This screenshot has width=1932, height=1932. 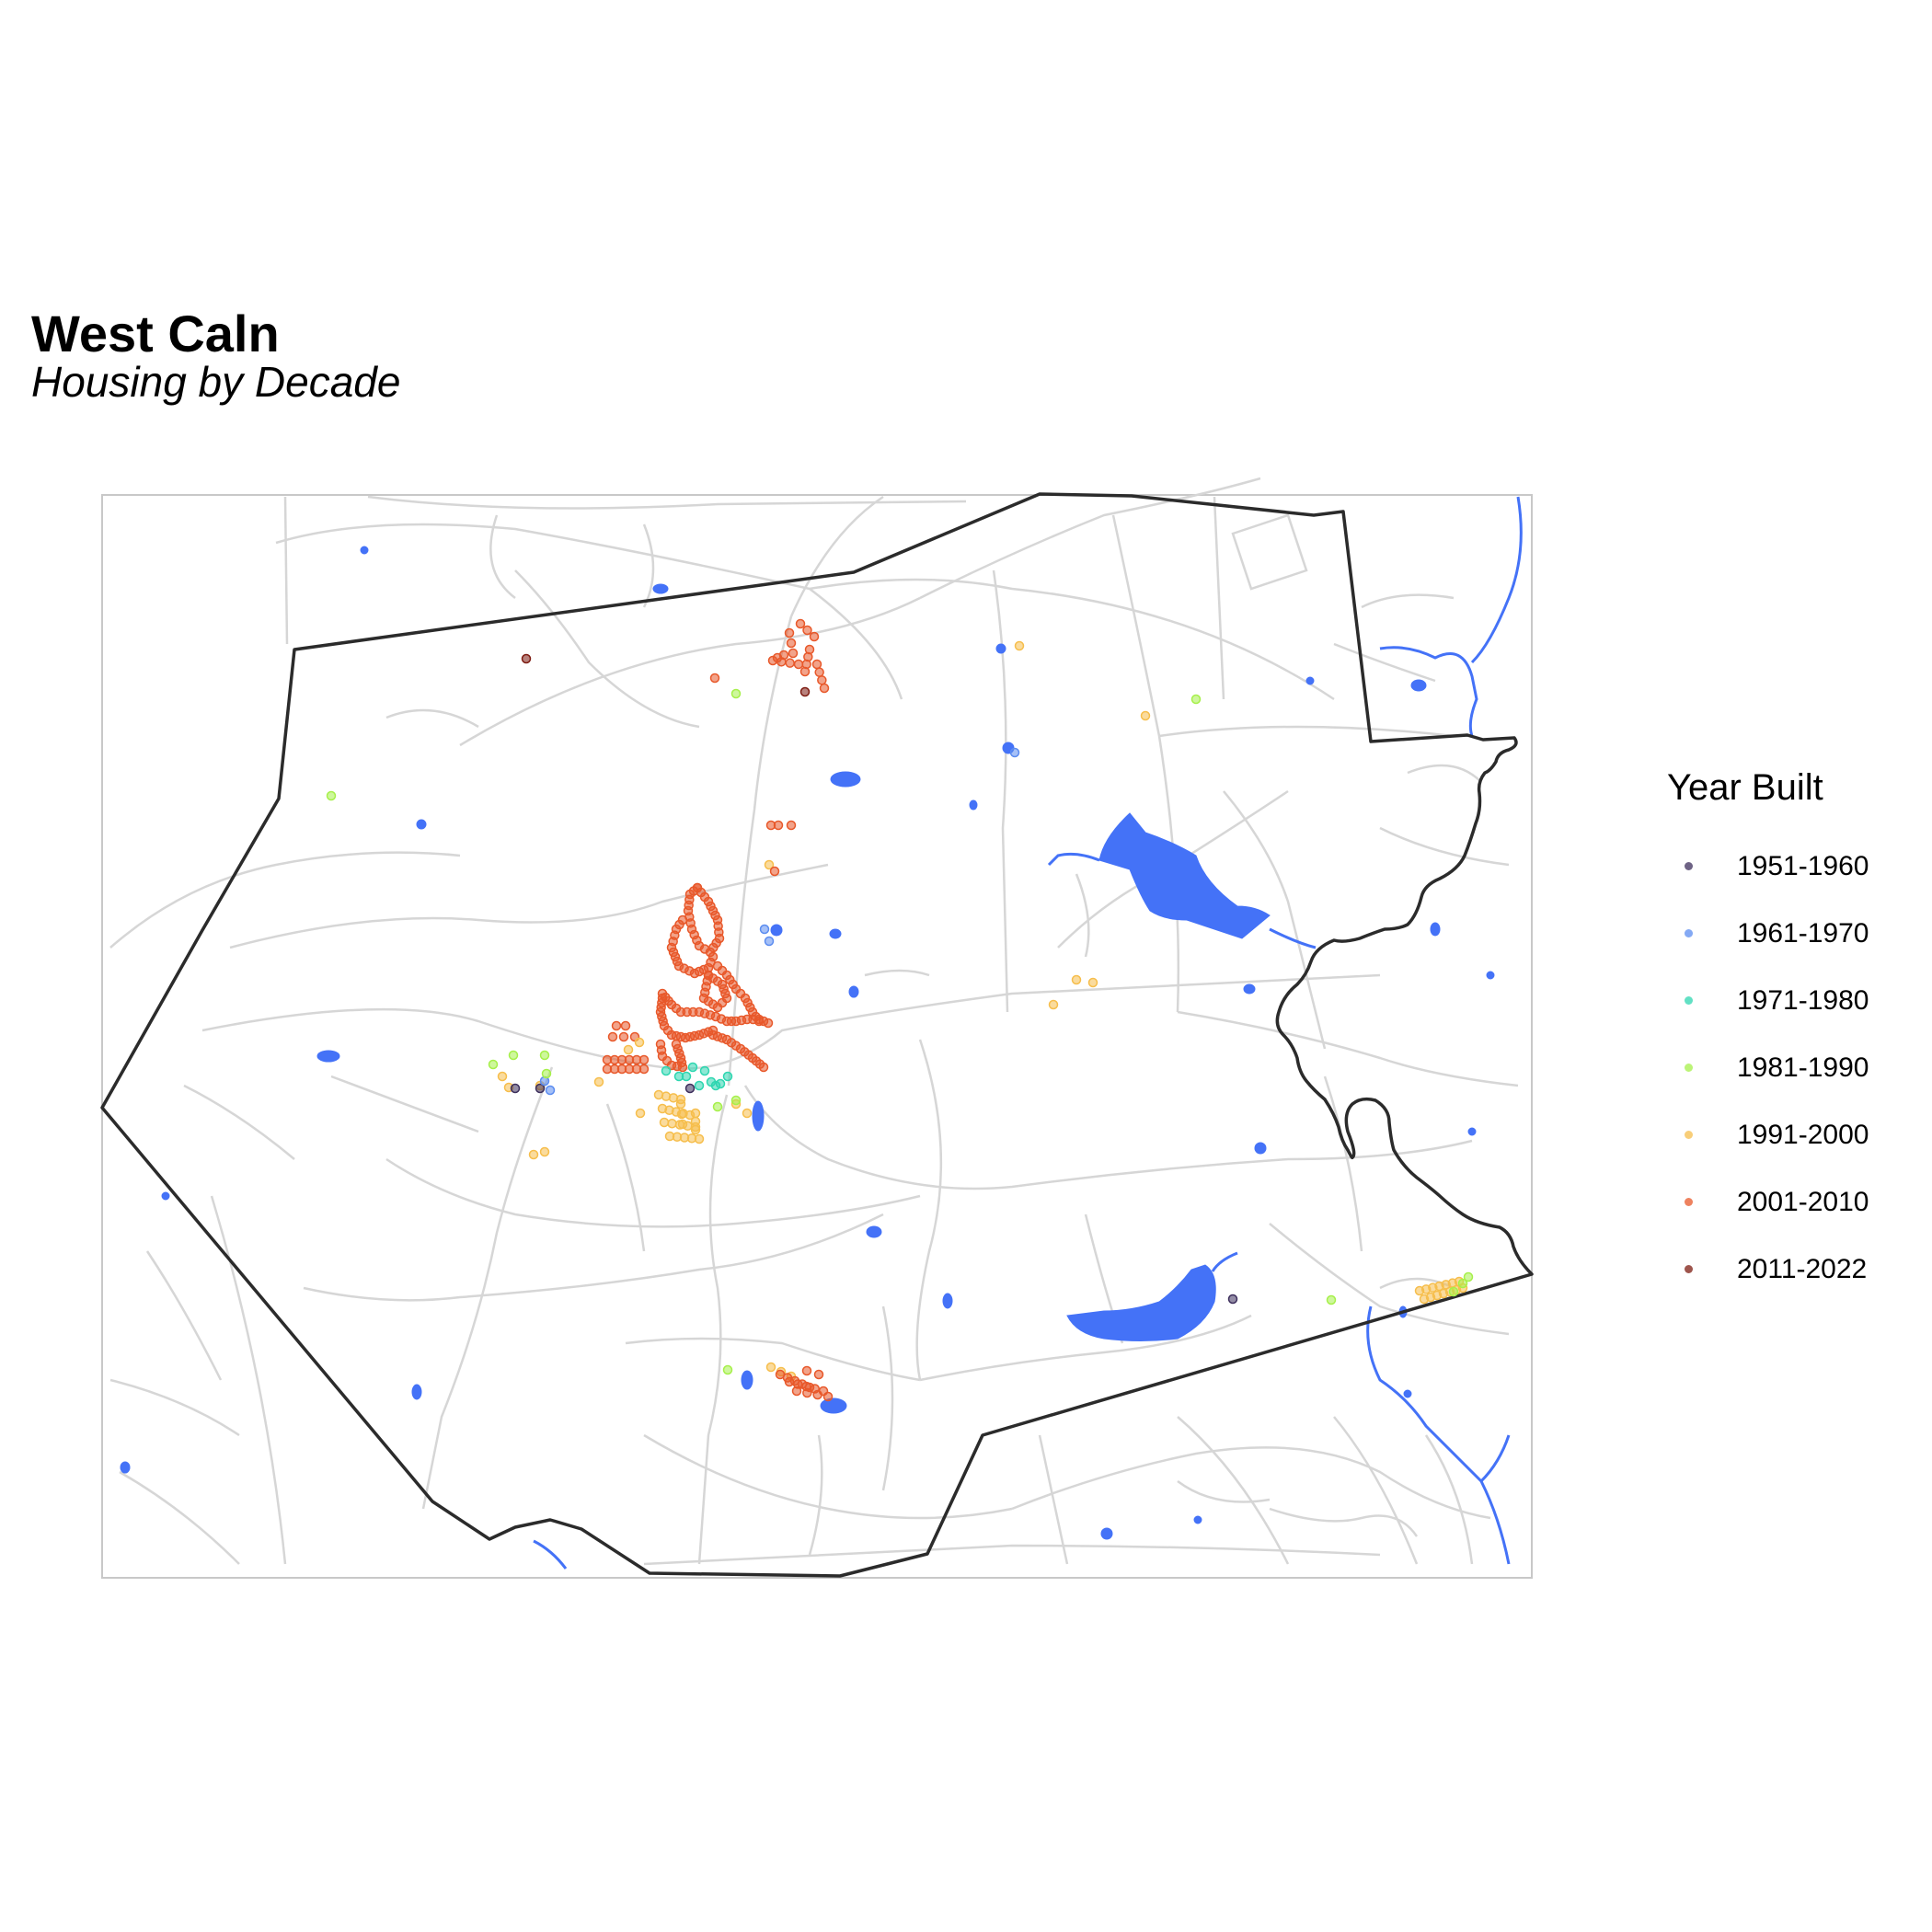 I want to click on legend-label: 1991-2000, so click(x=1803, y=1134).